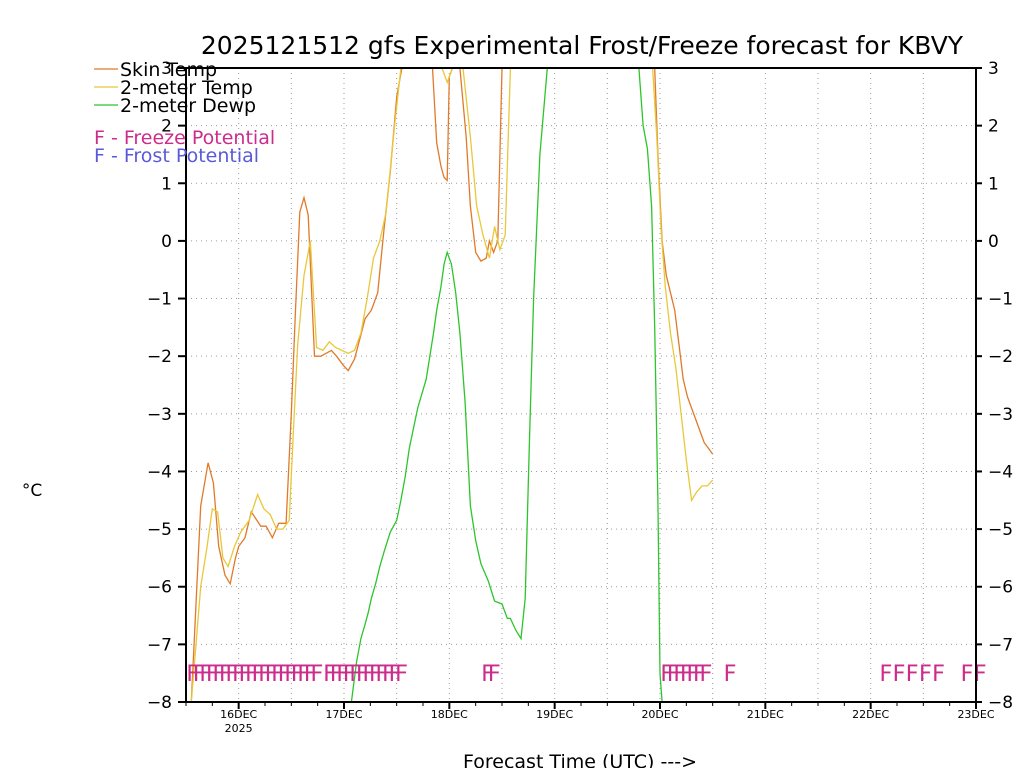 This screenshot has width=1024, height=768. I want to click on y-tick-label-right: −5, so click(1000, 530).